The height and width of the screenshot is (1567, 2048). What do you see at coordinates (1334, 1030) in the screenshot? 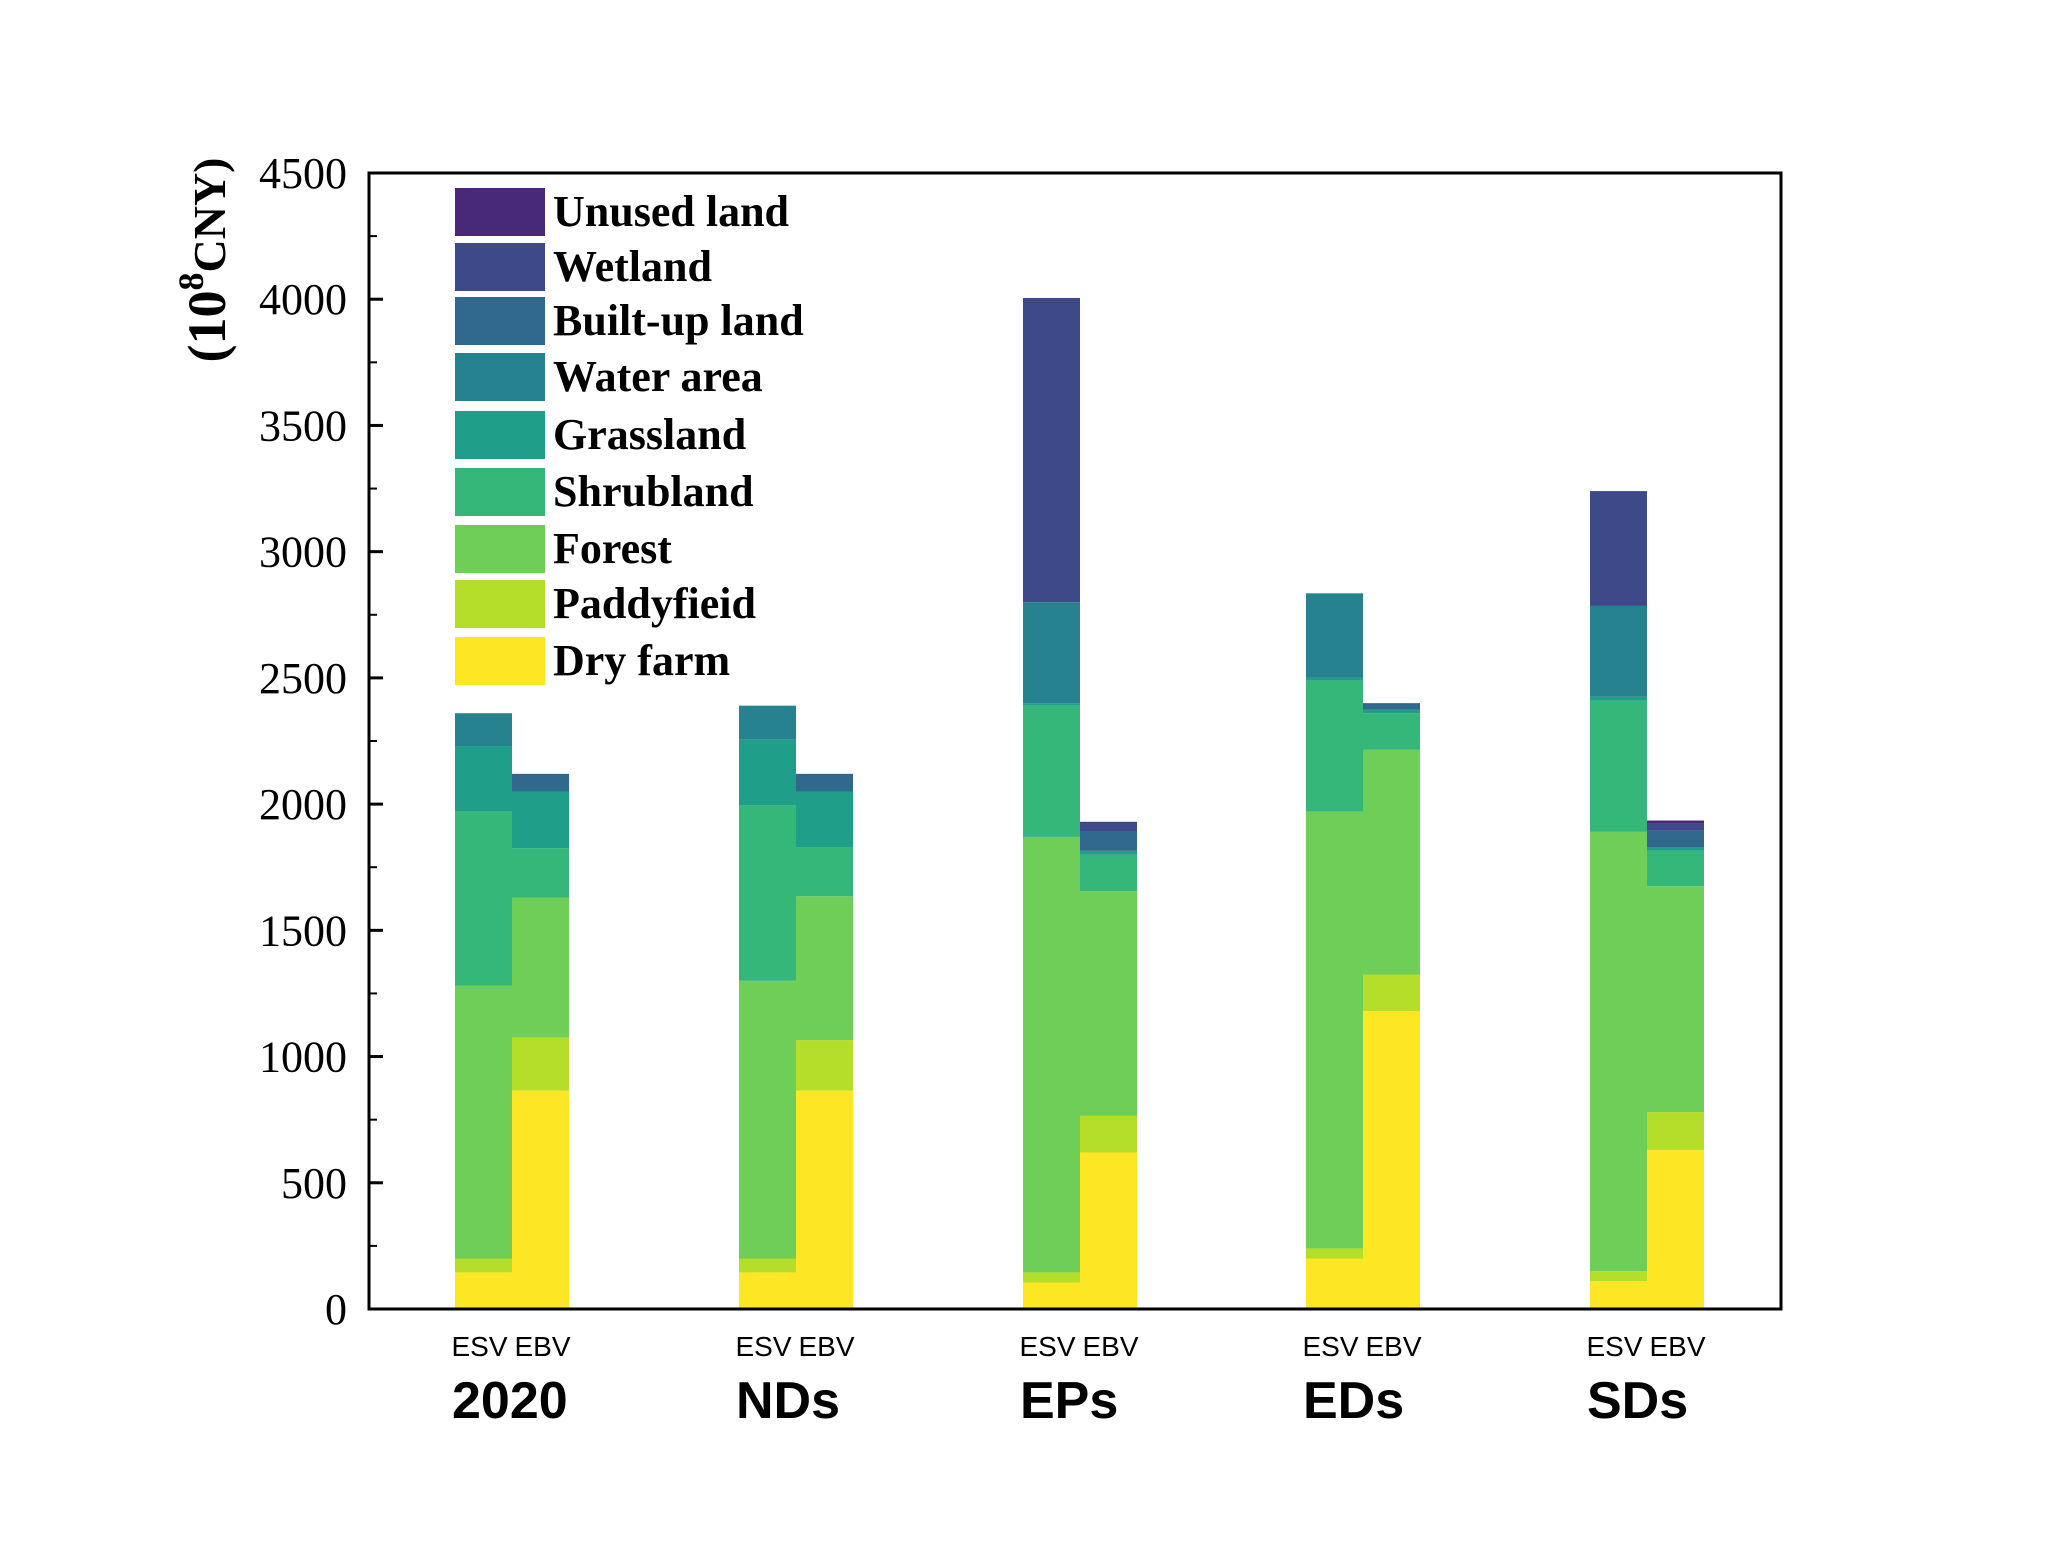
I see `bar-segment-eds-esv-forest` at bounding box center [1334, 1030].